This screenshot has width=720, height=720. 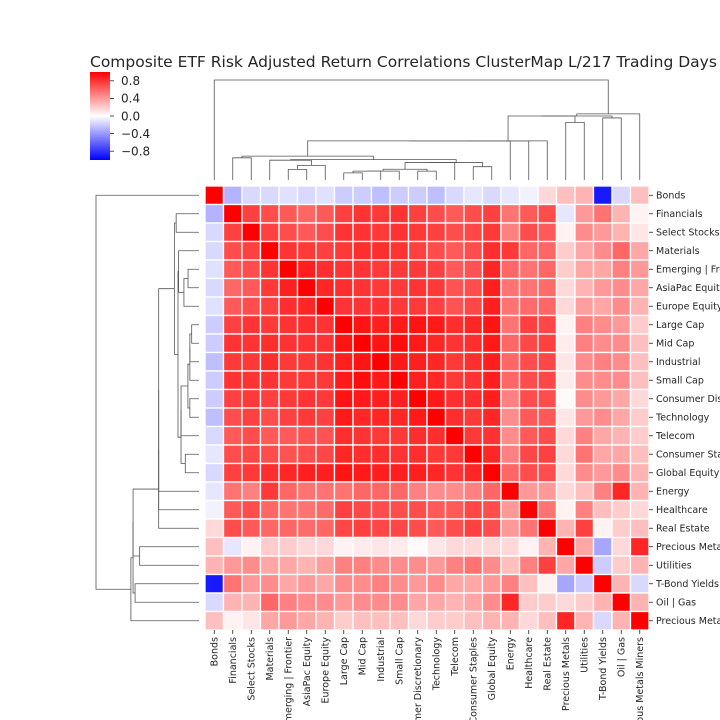 What do you see at coordinates (602, 472) in the screenshot?
I see `heatmap-cell-global-equity--t-bond-yields` at bounding box center [602, 472].